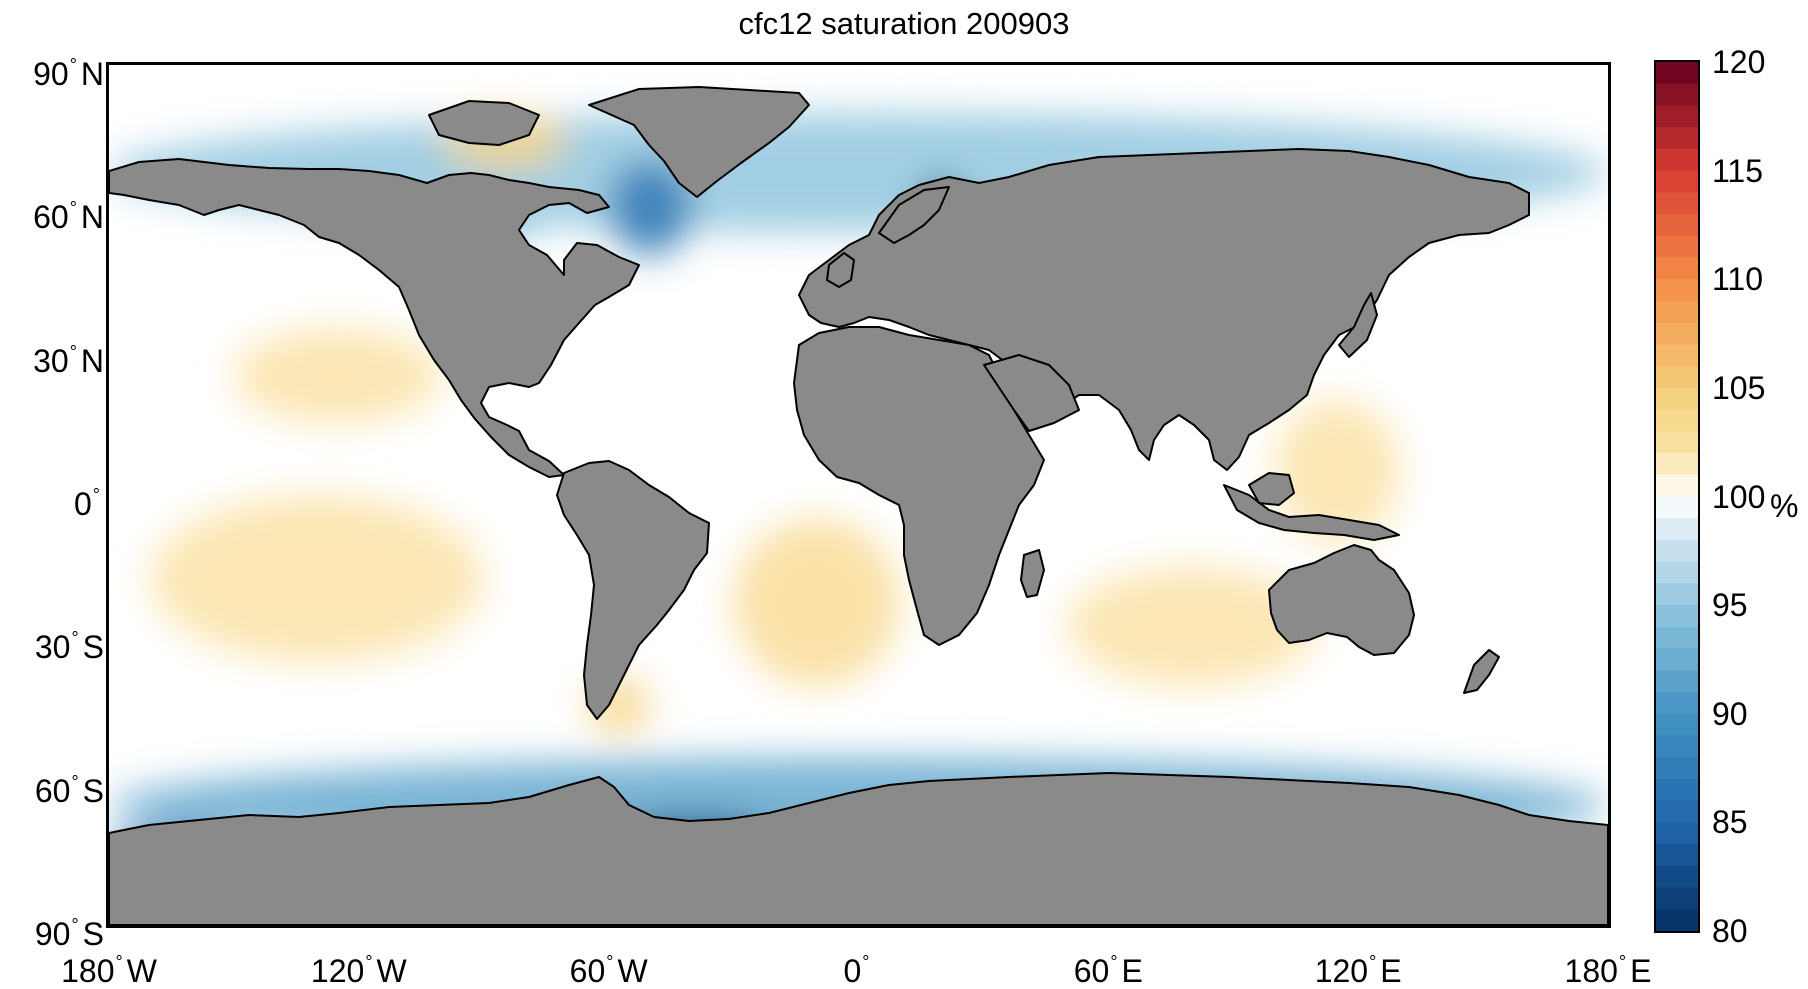  What do you see at coordinates (1730, 605) in the screenshot?
I see `colorbar-tick-label: 95` at bounding box center [1730, 605].